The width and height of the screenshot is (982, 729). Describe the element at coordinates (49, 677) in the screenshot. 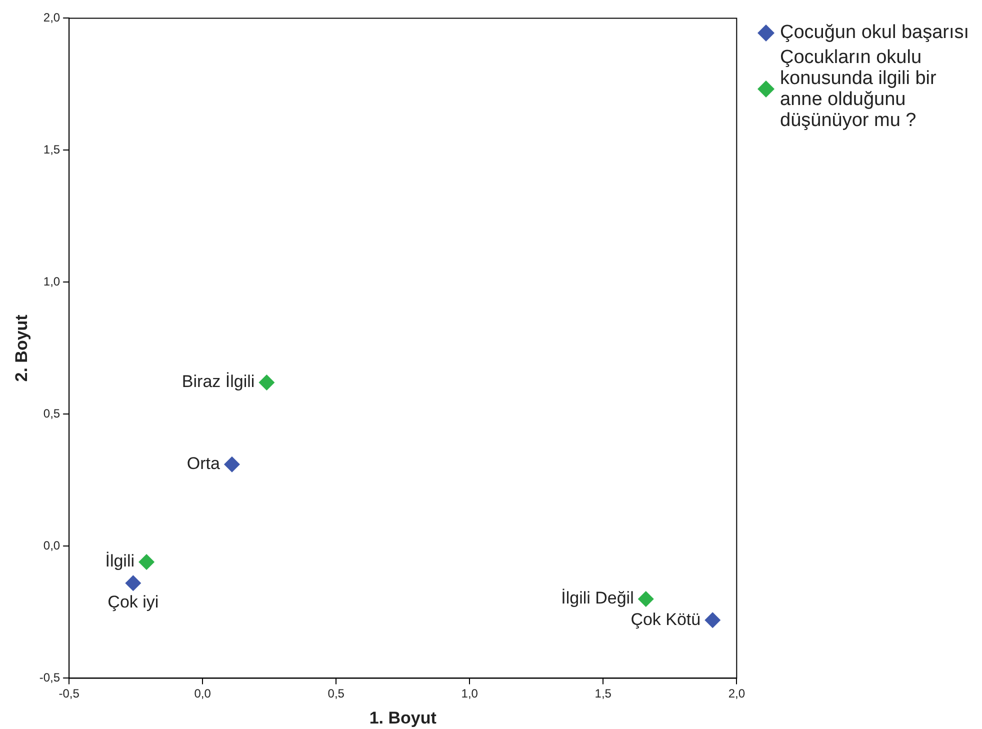

I see `y-tick-label: -0,5` at that location.